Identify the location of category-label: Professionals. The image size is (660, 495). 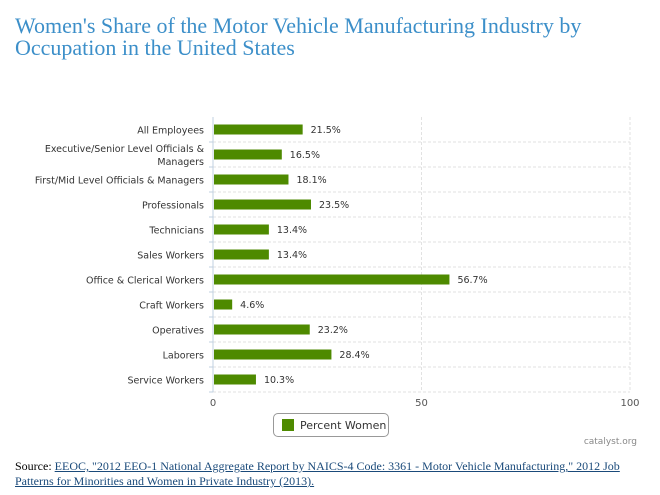
(173, 206).